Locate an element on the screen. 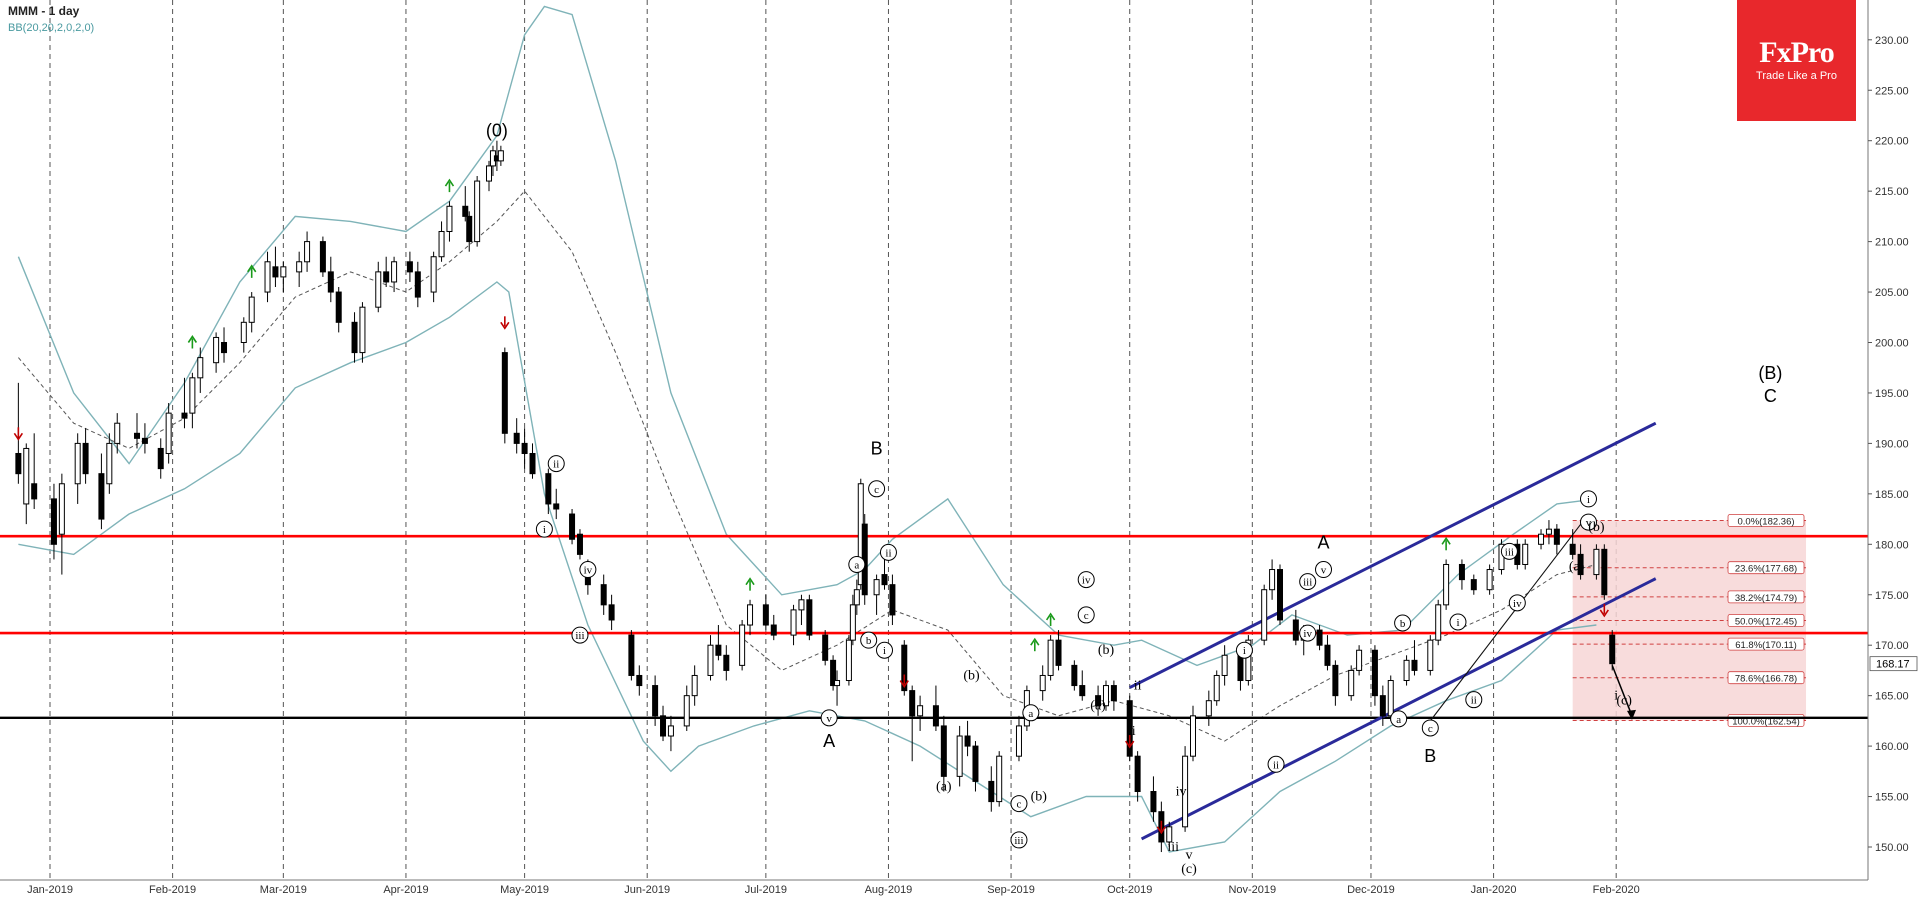 Image resolution: width=1918 pixels, height=898 pixels. wave-label: iii is located at coordinates (1509, 551).